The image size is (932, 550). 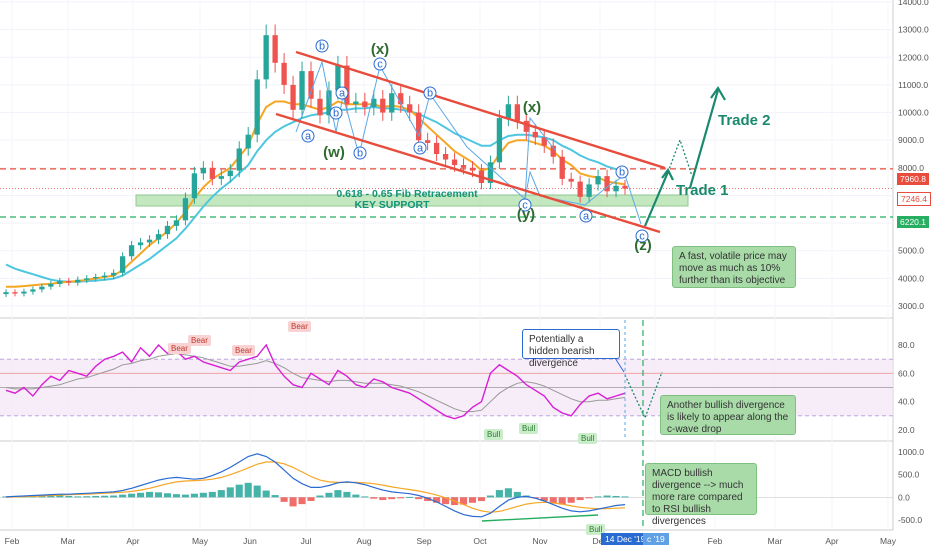 What do you see at coordinates (250, 541) in the screenshot?
I see `month-label: Jun` at bounding box center [250, 541].